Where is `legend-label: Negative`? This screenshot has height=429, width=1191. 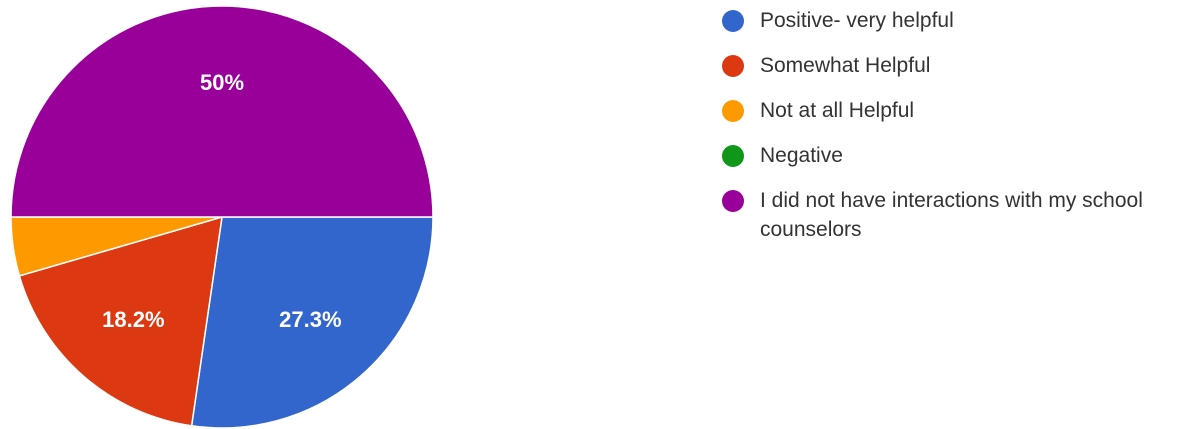
legend-label: Negative is located at coordinates (801, 155).